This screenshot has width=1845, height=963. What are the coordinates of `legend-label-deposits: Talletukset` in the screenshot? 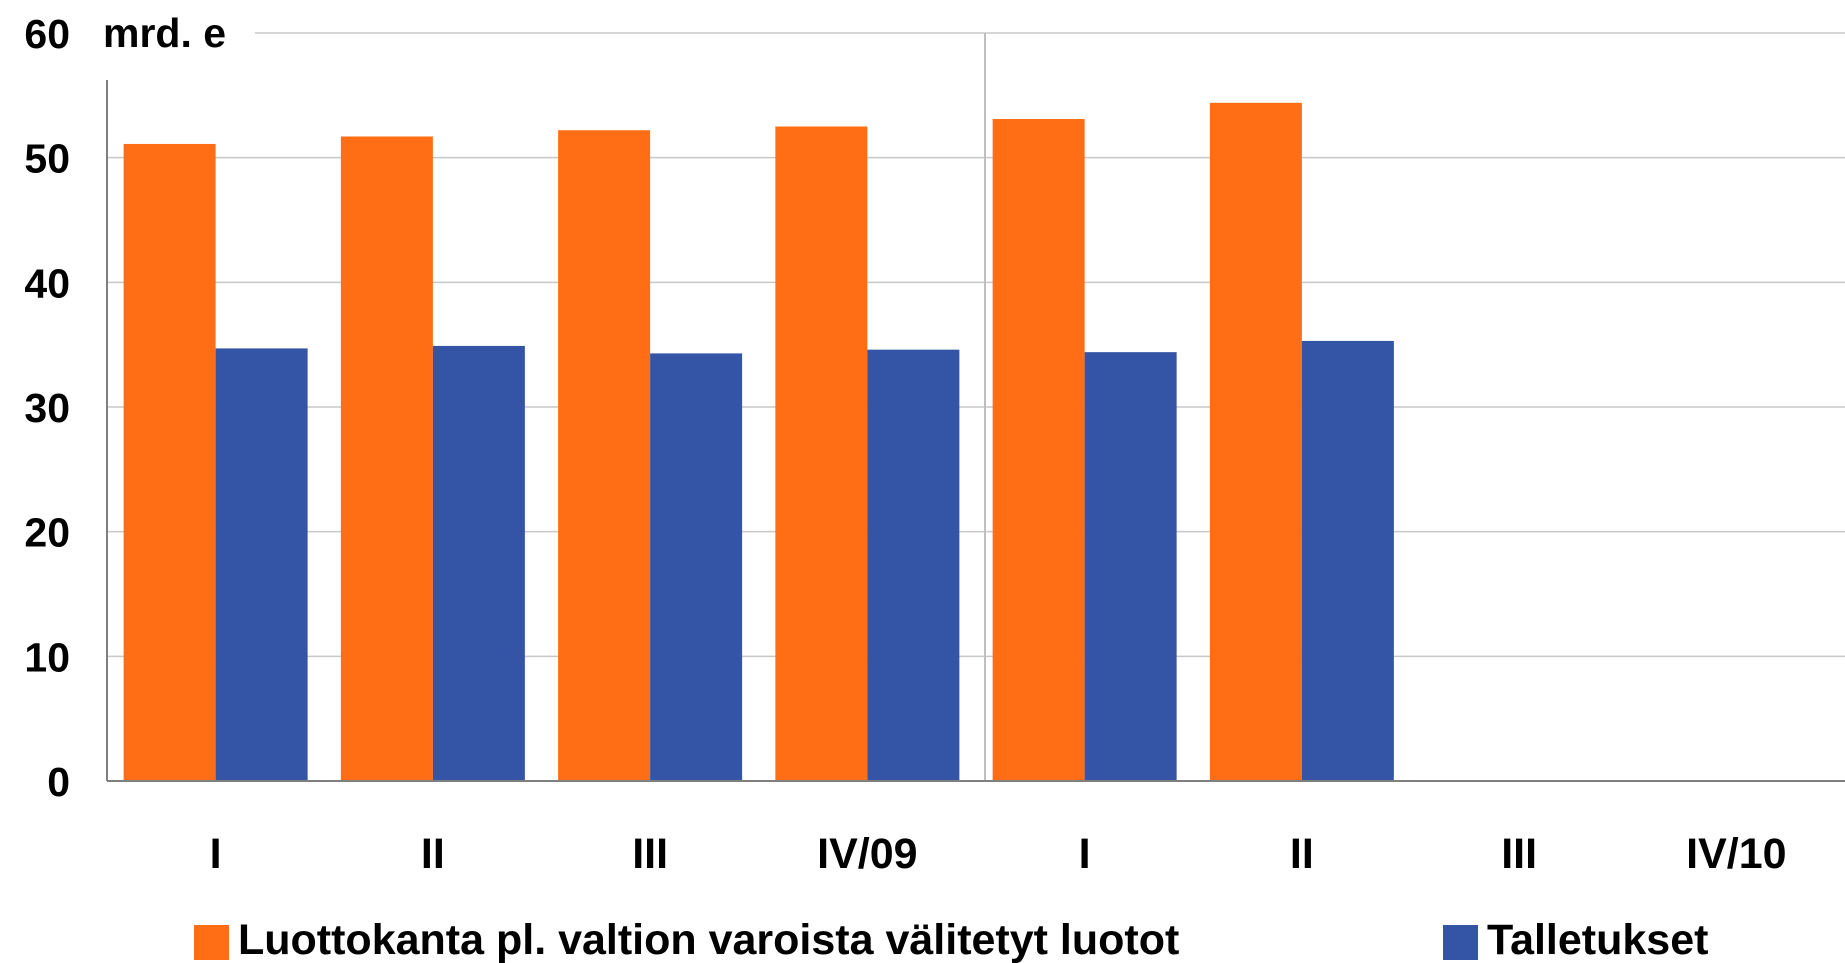 It's located at (1597, 939).